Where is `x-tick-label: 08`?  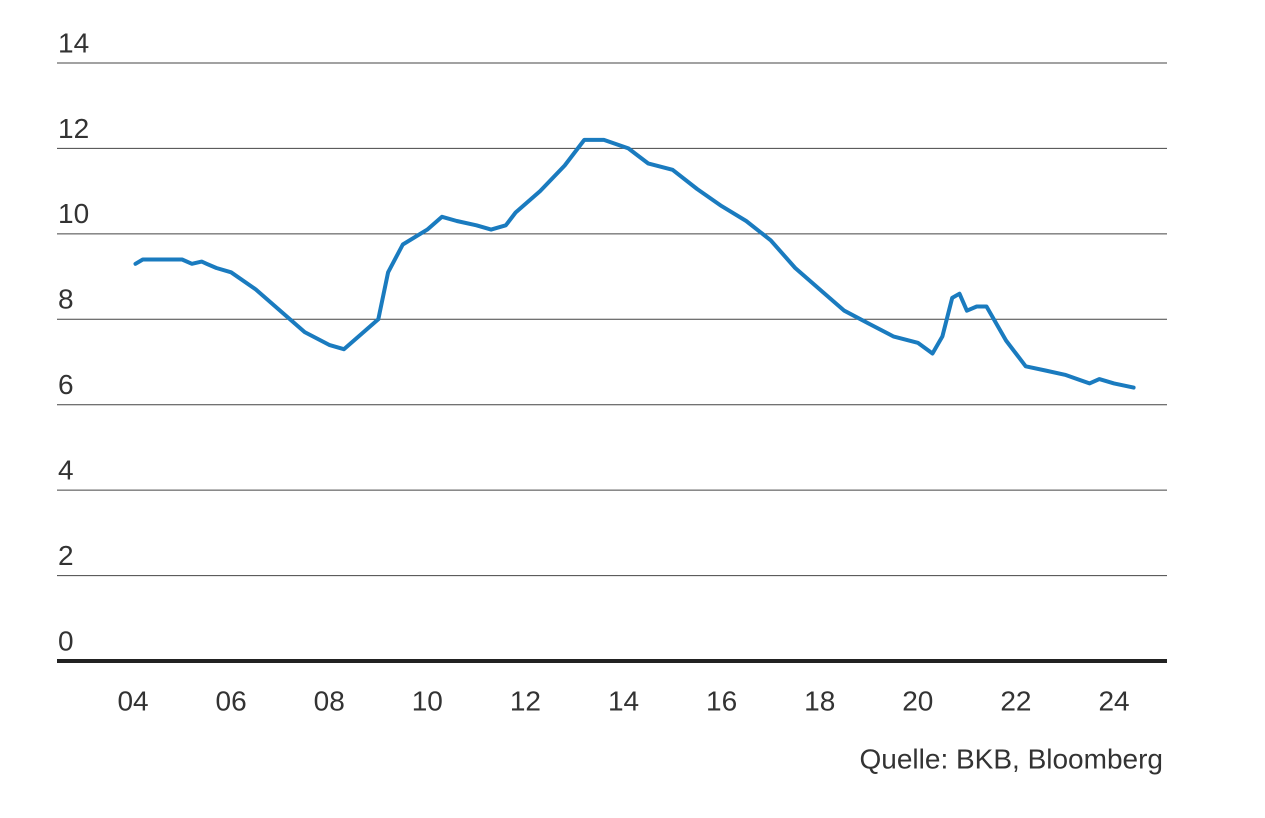
x-tick-label: 08 is located at coordinates (329, 700).